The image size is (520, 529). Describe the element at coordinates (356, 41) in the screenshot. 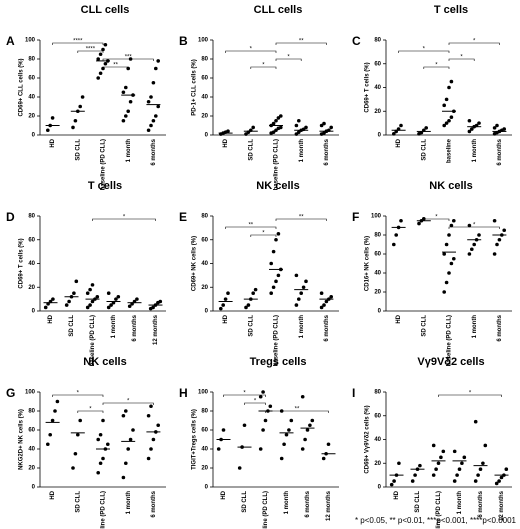

I see `panel-letter: C` at that location.